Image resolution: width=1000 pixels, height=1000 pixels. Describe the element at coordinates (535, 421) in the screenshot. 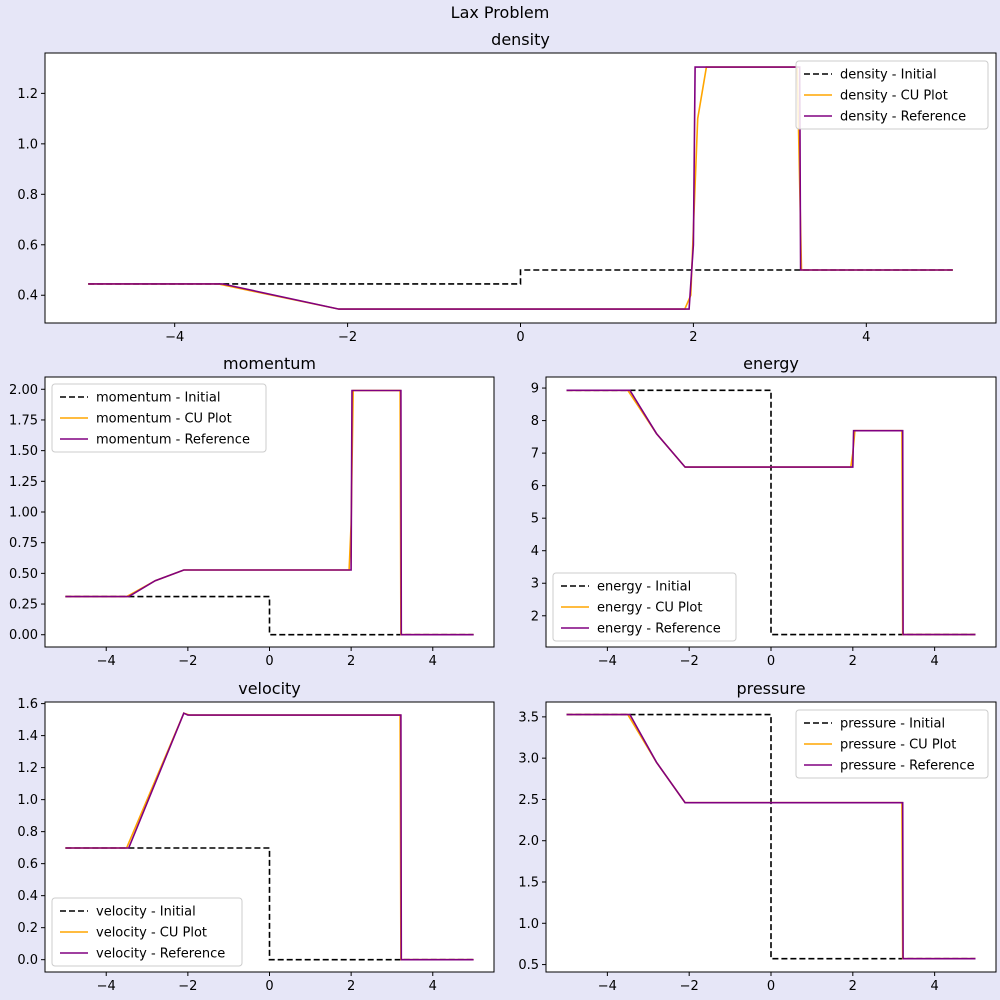

I see `y-tick-label: 8` at that location.